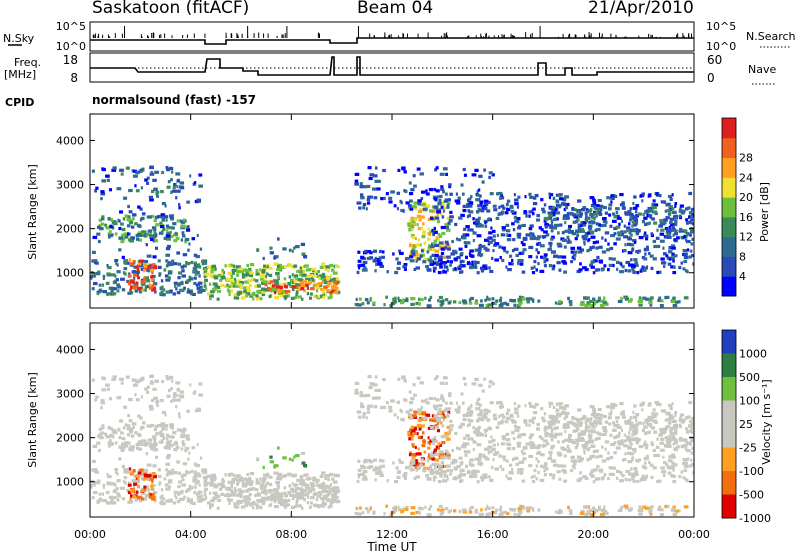 The image size is (800, 554). What do you see at coordinates (70, 60) in the screenshot?
I see `freq-tick-high: 18` at bounding box center [70, 60].